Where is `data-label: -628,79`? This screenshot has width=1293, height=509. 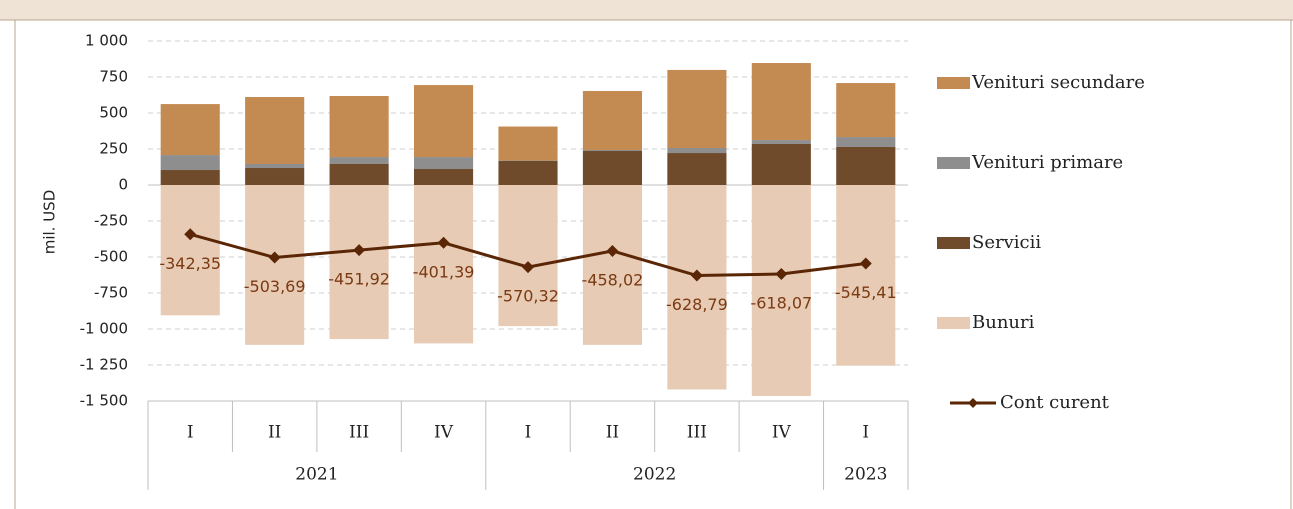
data-label: -628,79 is located at coordinates (697, 304).